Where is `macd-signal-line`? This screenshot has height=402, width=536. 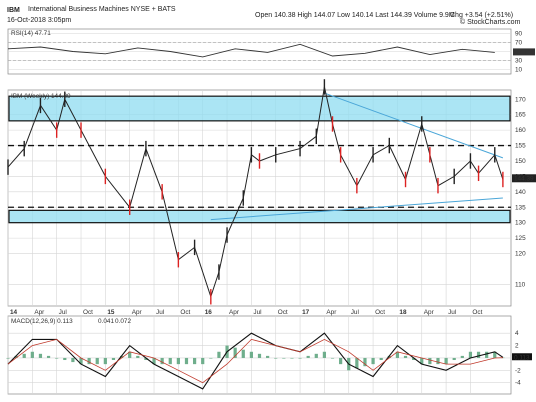 macd-signal-line is located at coordinates (255, 361).